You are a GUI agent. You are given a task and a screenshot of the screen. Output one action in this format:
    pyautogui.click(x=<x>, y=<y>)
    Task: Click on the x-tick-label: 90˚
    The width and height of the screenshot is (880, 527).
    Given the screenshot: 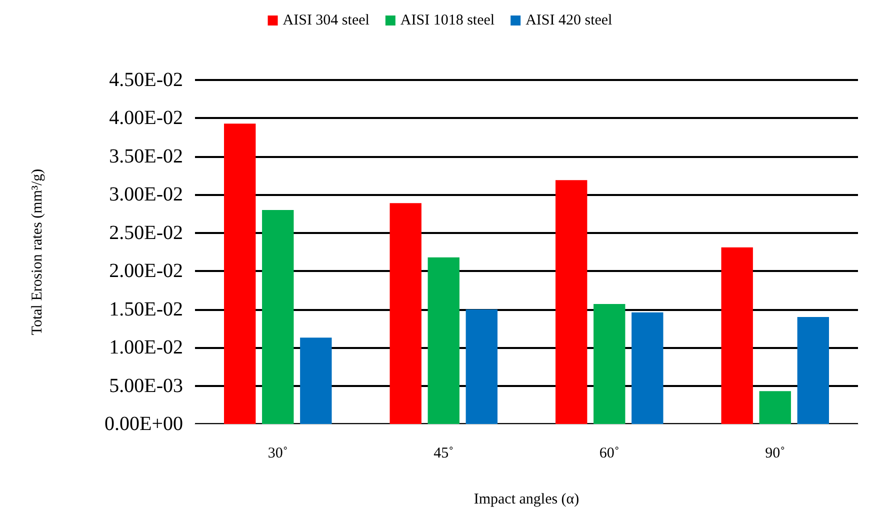 What is the action you would take?
    pyautogui.click(x=775, y=454)
    